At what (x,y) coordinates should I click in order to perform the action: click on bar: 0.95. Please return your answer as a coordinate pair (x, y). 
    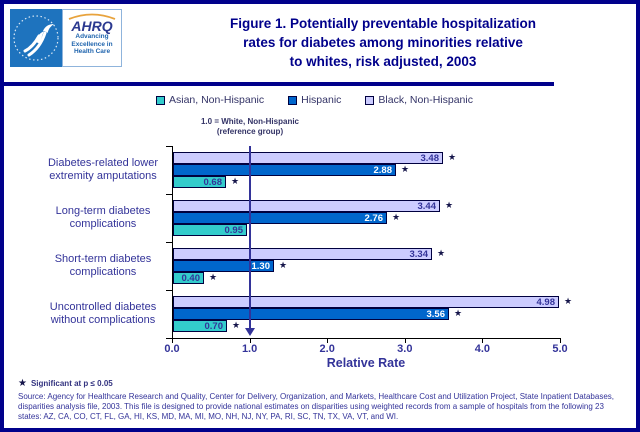
    Looking at the image, I should click on (210, 230).